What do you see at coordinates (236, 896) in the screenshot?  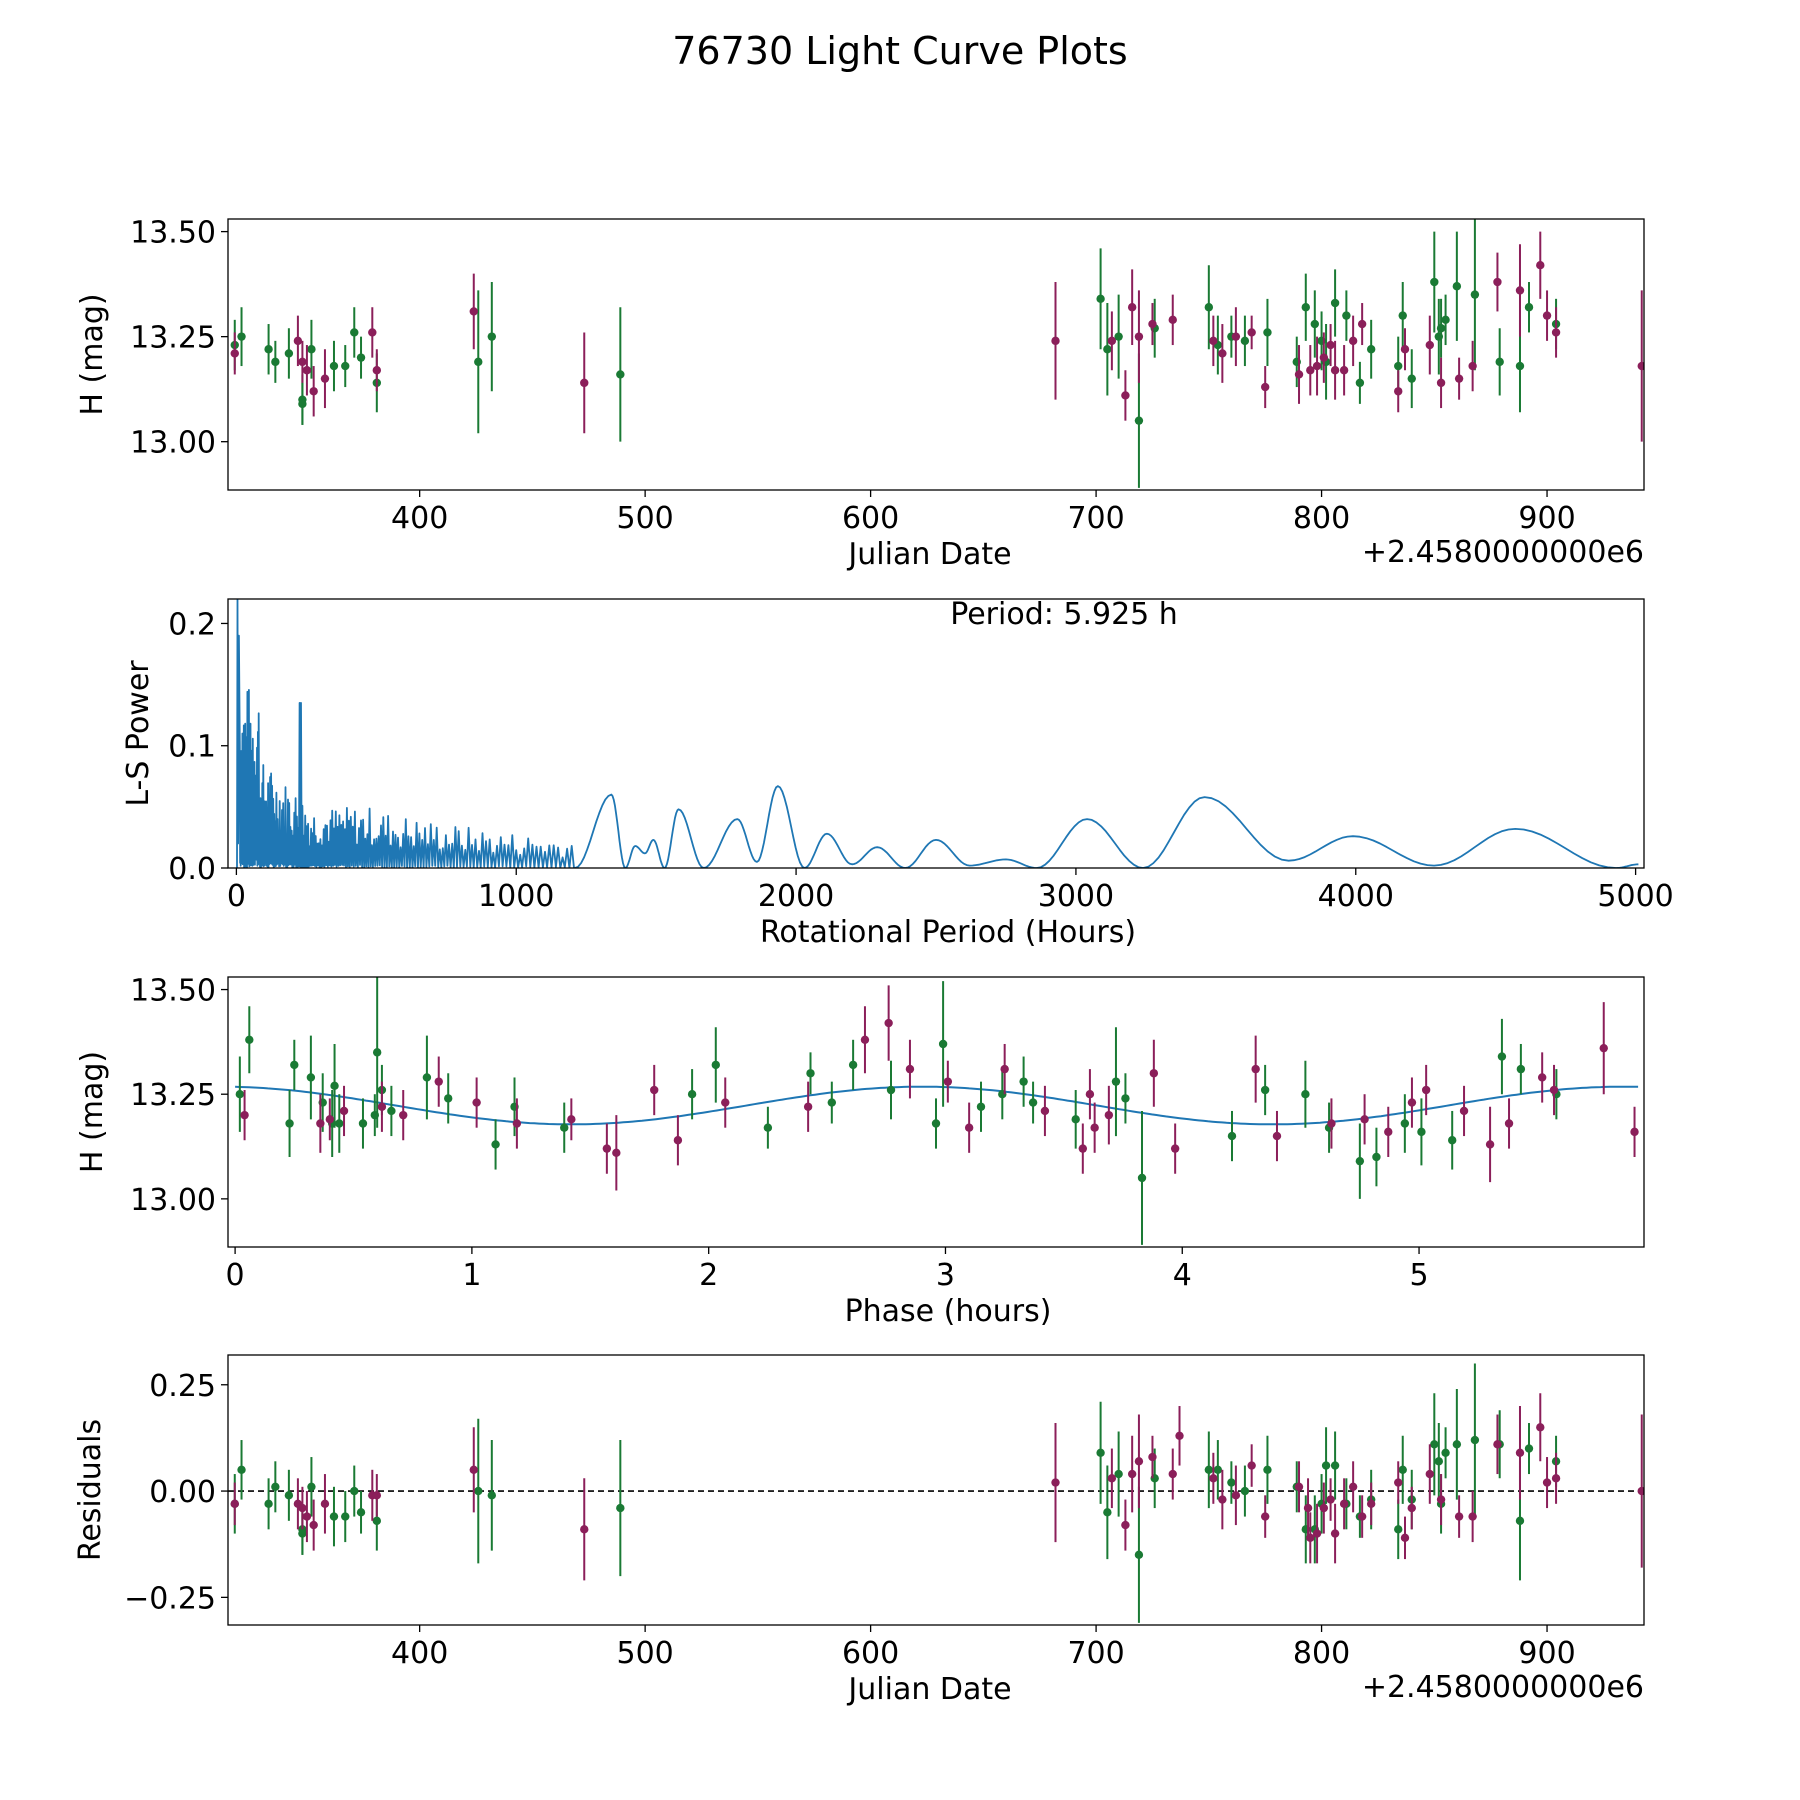 I see `x-tick-label: 0` at bounding box center [236, 896].